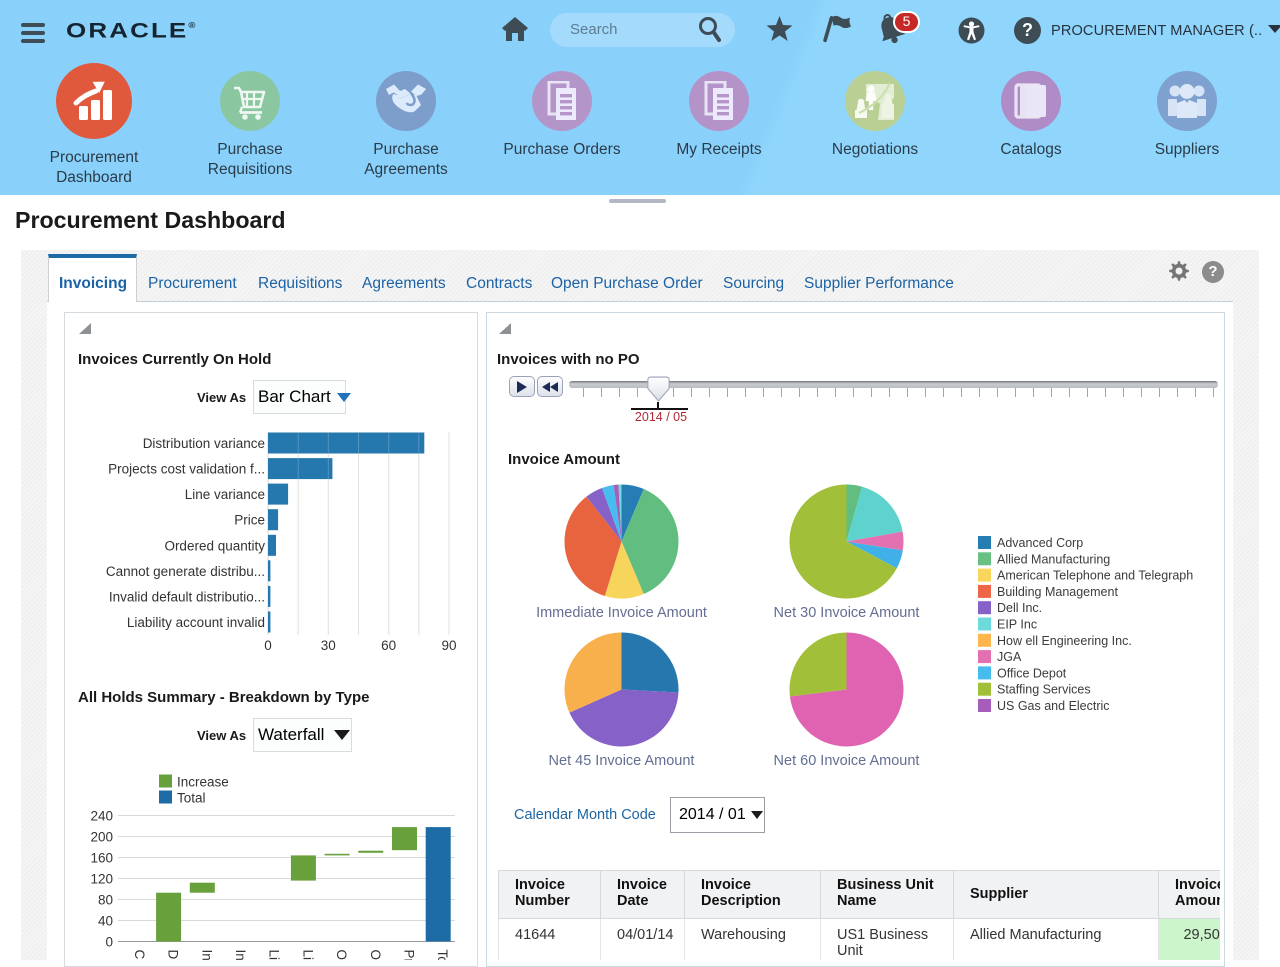 The height and width of the screenshot is (967, 1280). What do you see at coordinates (621, 613) in the screenshot?
I see `svg-text: Immediate Invoice Amount` at bounding box center [621, 613].